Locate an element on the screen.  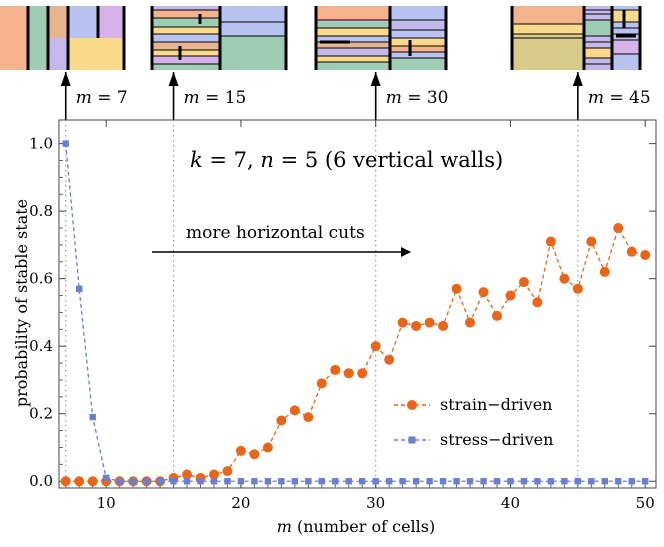
inset-arrows is located at coordinates (321, 96).